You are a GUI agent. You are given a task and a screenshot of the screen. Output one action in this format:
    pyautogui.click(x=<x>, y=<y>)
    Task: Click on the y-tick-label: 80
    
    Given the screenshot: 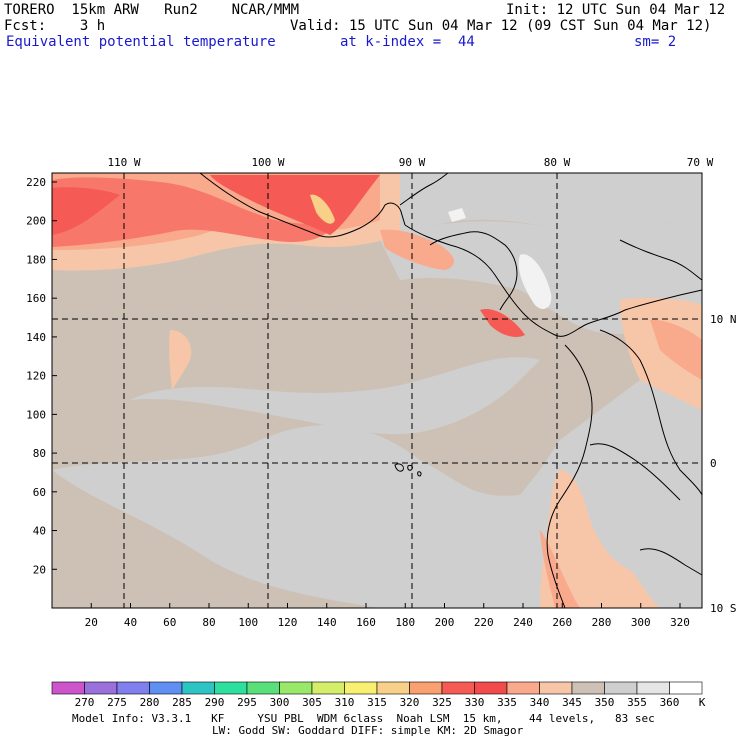 What is the action you would take?
    pyautogui.click(x=39, y=453)
    